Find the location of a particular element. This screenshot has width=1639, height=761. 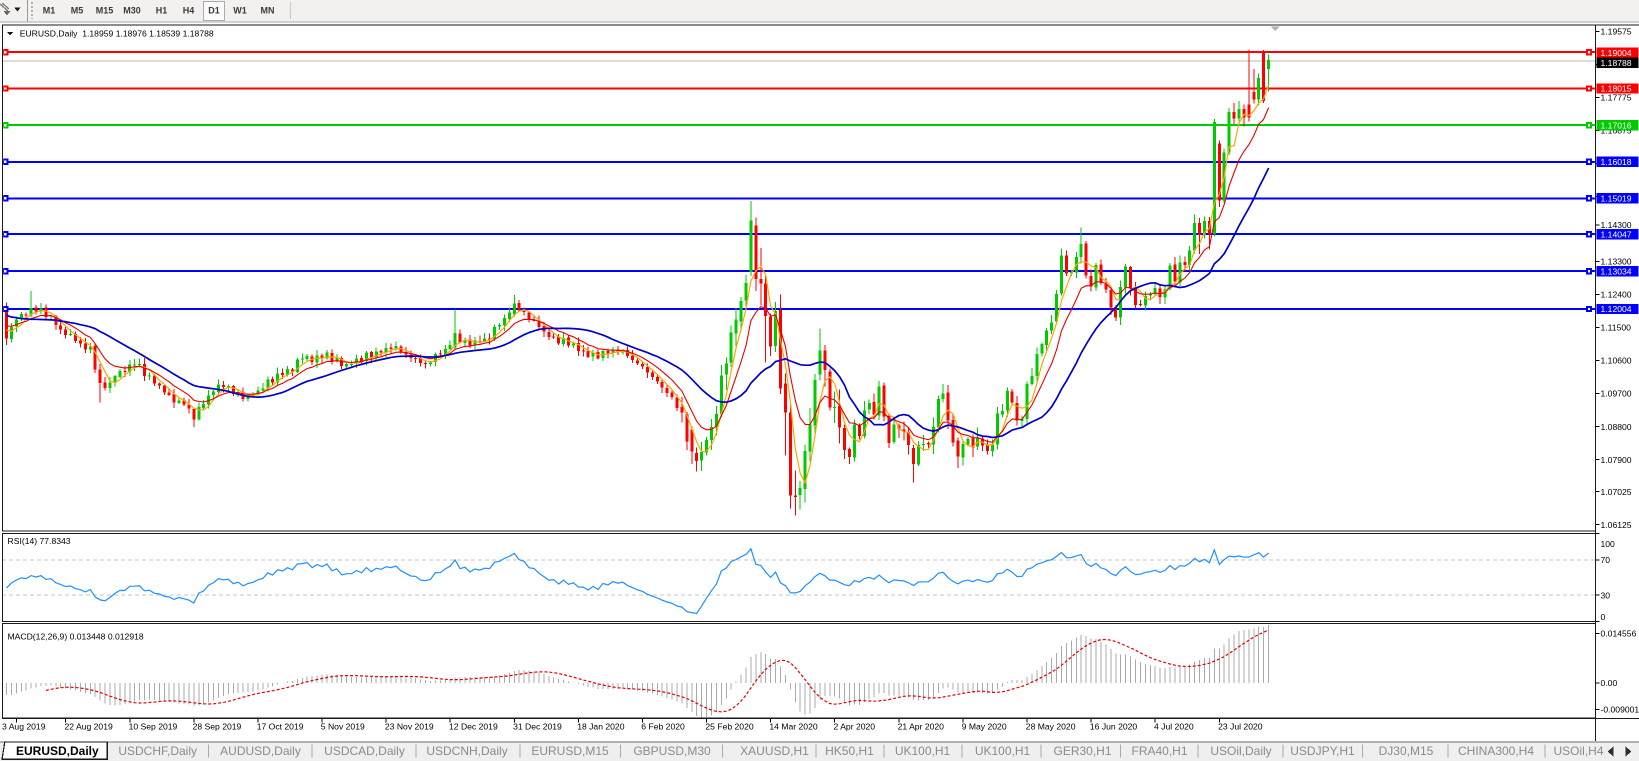

svg-text: 23 Jul 2020 is located at coordinates (1240, 727).